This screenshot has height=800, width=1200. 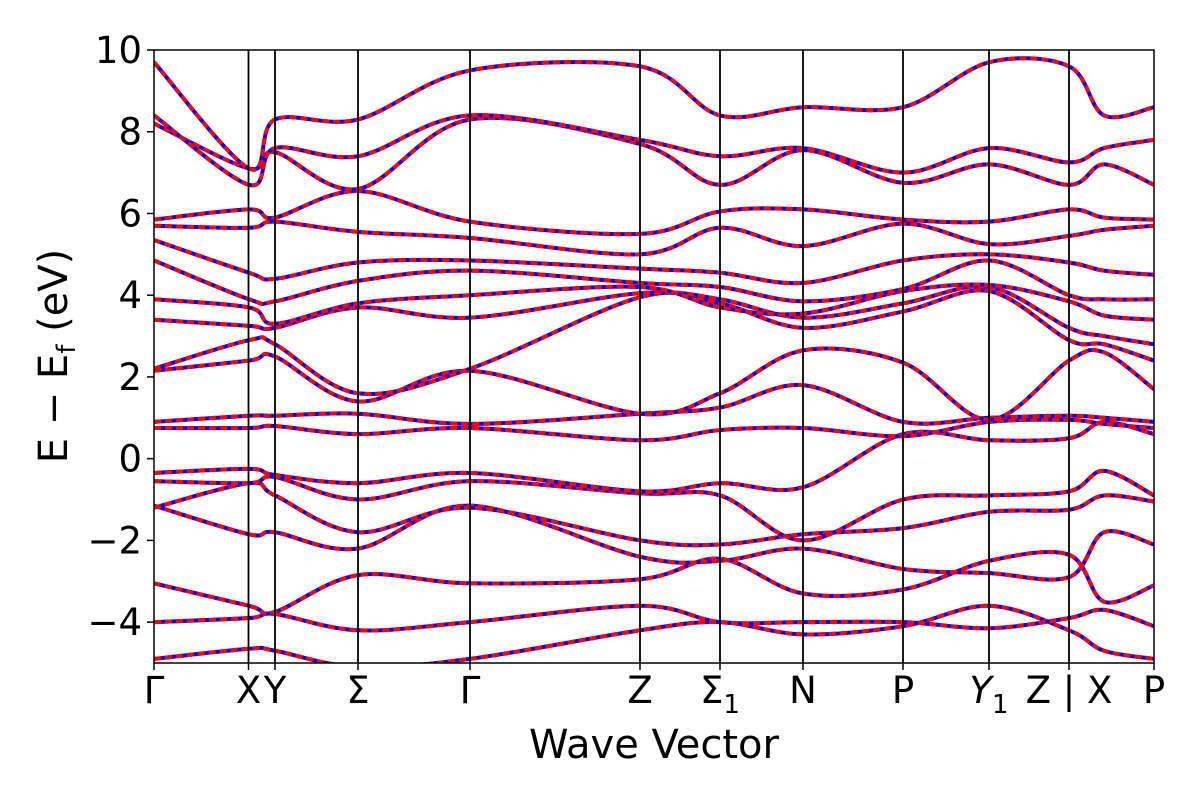 What do you see at coordinates (1069, 690) in the screenshot?
I see `x-tick-label-10: Z | X` at bounding box center [1069, 690].